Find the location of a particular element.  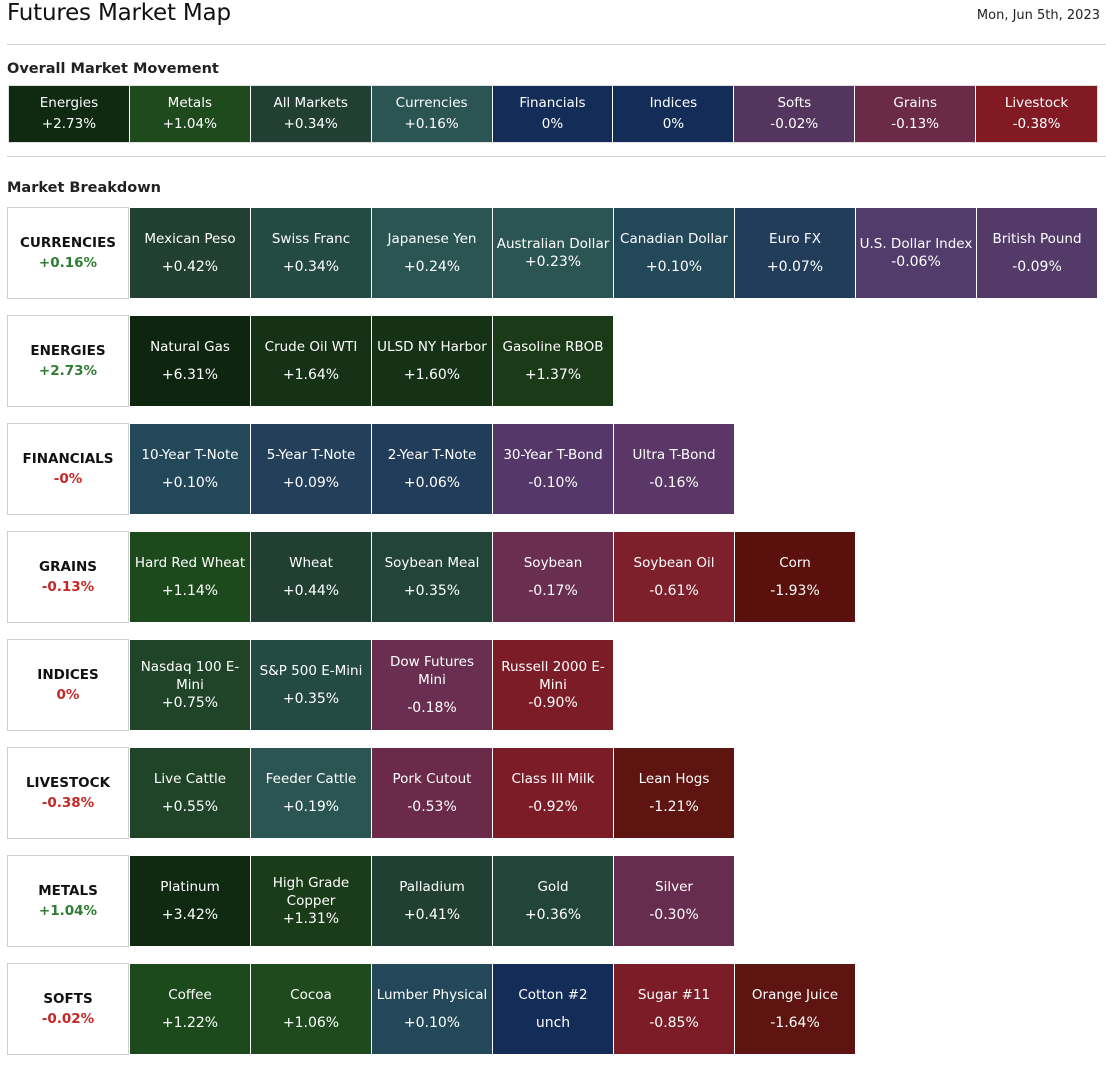

market-name: High Grade Copper is located at coordinates (311, 892).